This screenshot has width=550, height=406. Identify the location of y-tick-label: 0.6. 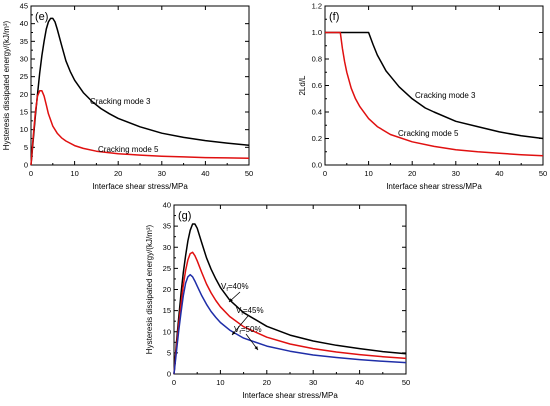
(317, 85).